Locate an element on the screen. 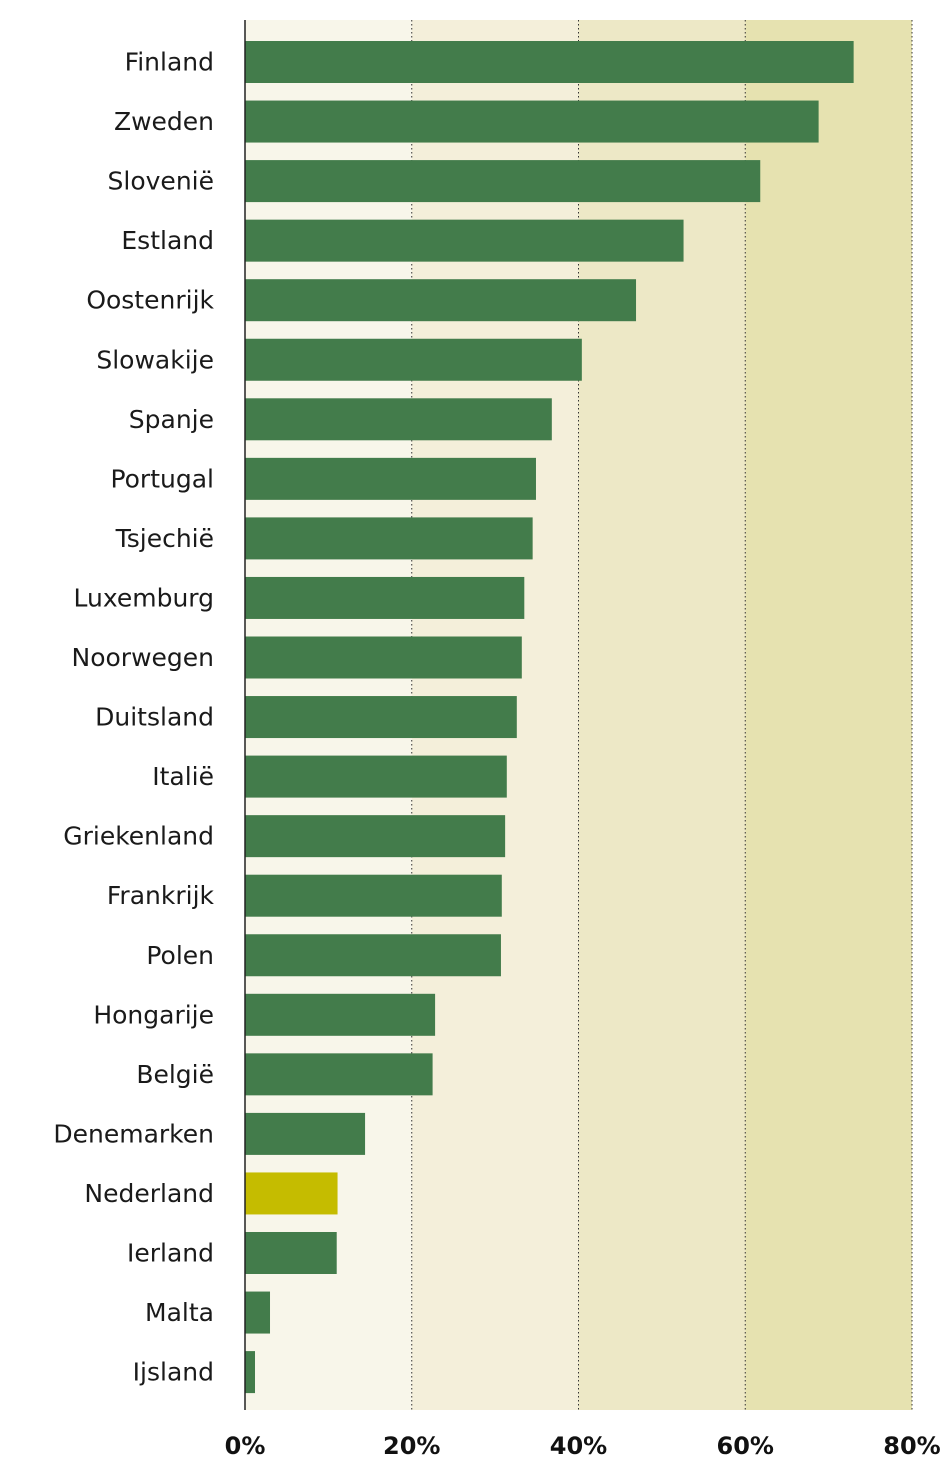  category-label: Finland is located at coordinates (169, 62).